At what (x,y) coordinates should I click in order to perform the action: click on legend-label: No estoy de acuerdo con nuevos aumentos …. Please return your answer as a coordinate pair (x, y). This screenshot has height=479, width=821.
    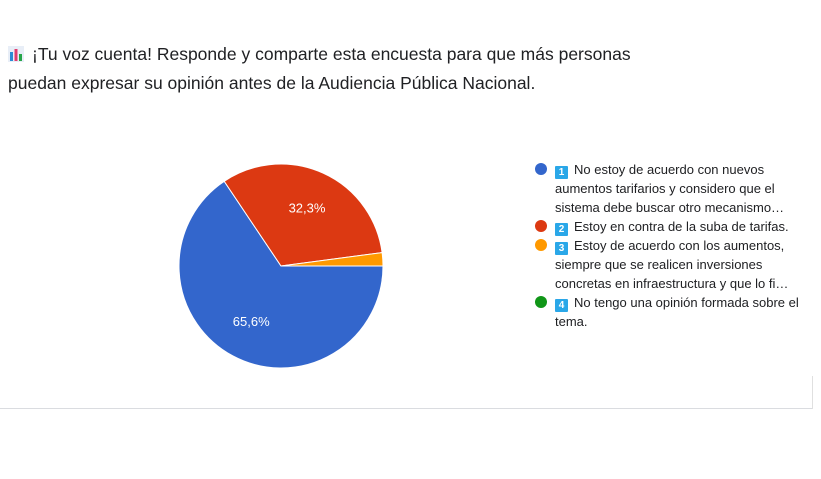
    Looking at the image, I should click on (670, 188).